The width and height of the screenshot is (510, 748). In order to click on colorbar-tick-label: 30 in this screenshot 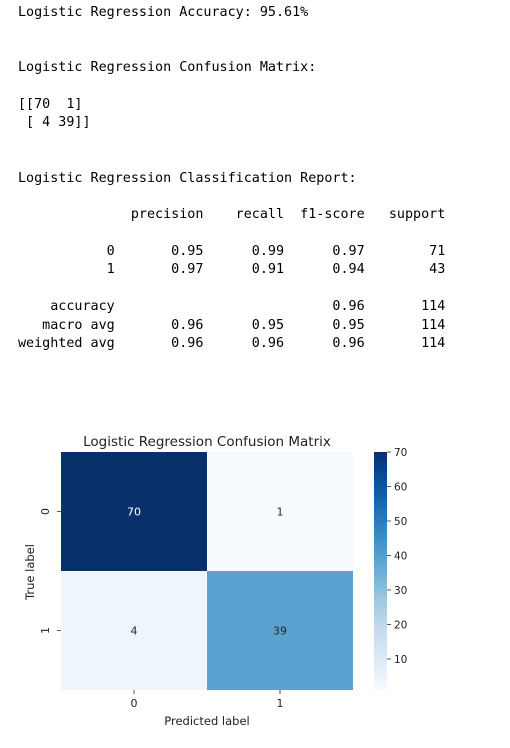, I will do `click(400, 591)`.